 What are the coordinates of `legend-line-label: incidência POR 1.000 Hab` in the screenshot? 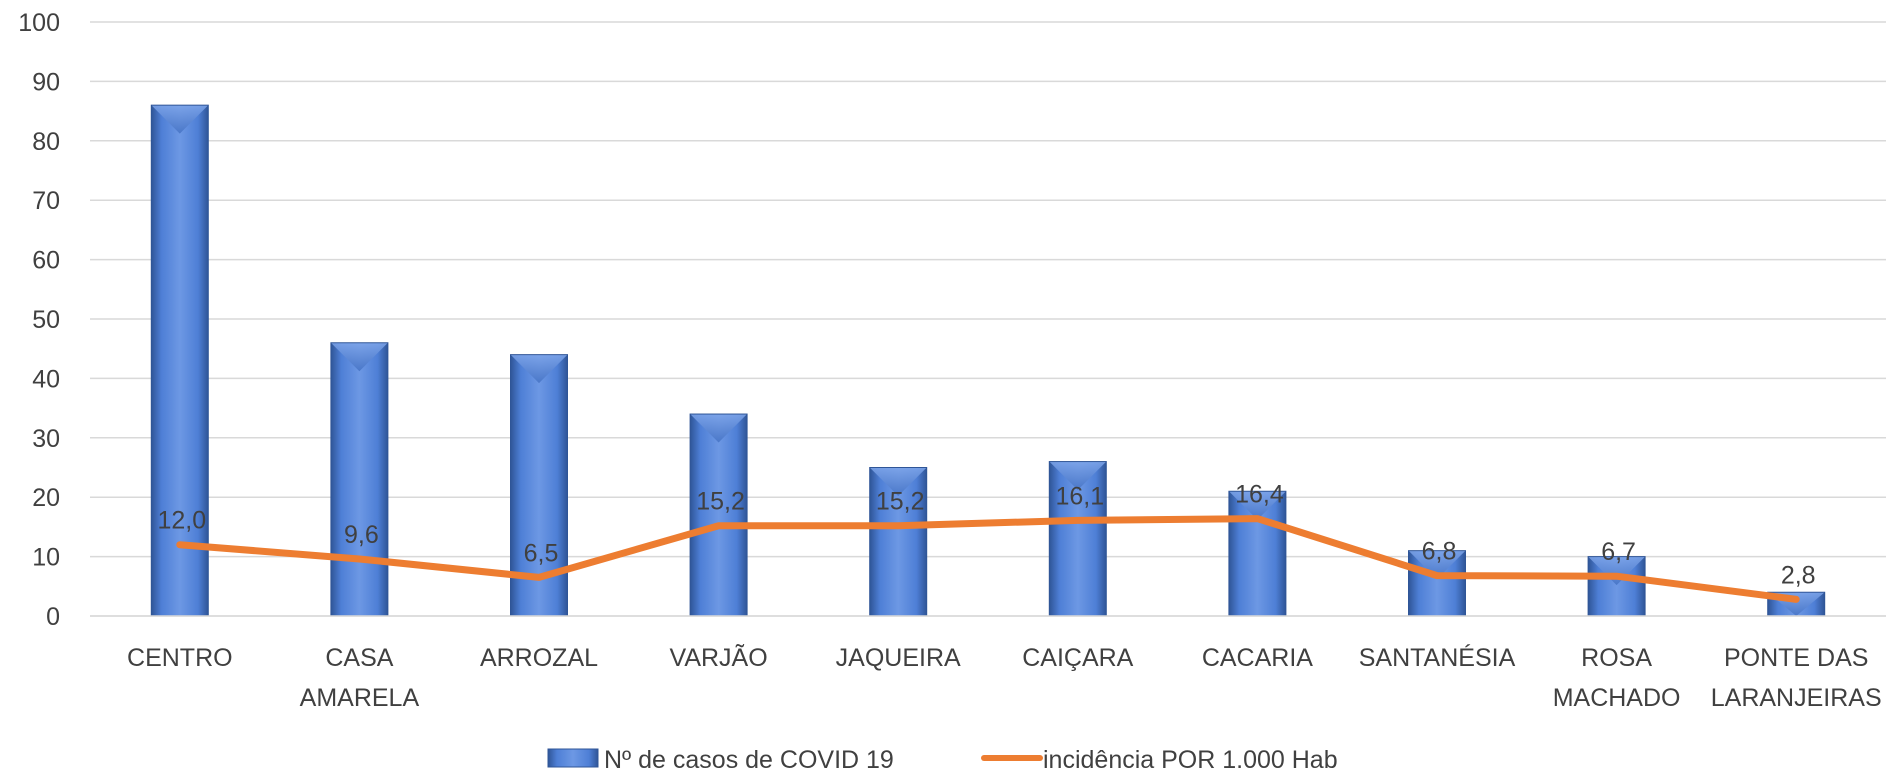 It's located at (1190, 758).